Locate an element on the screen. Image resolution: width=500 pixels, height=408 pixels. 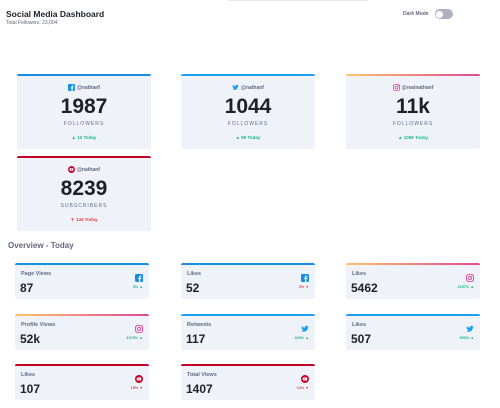
dark-mode-control: Dark Mode is located at coordinates (428, 14).